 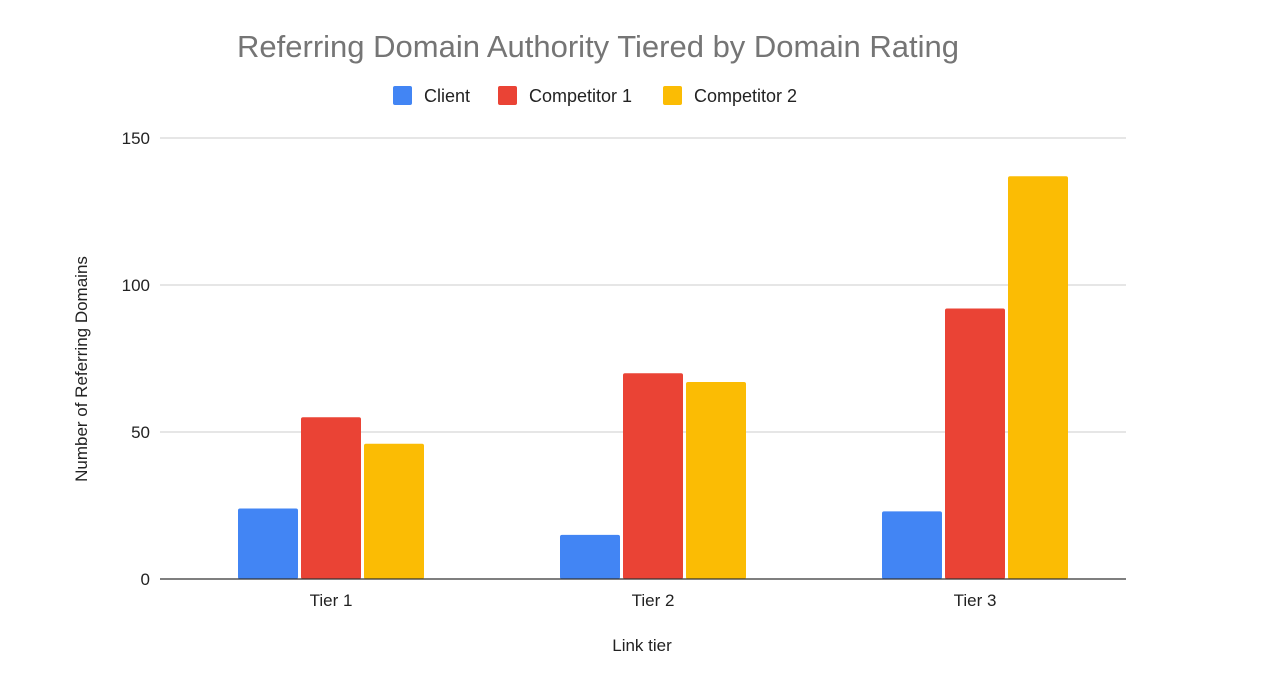 What do you see at coordinates (81, 369) in the screenshot?
I see `y-axis-label: Number of Referring Domains` at bounding box center [81, 369].